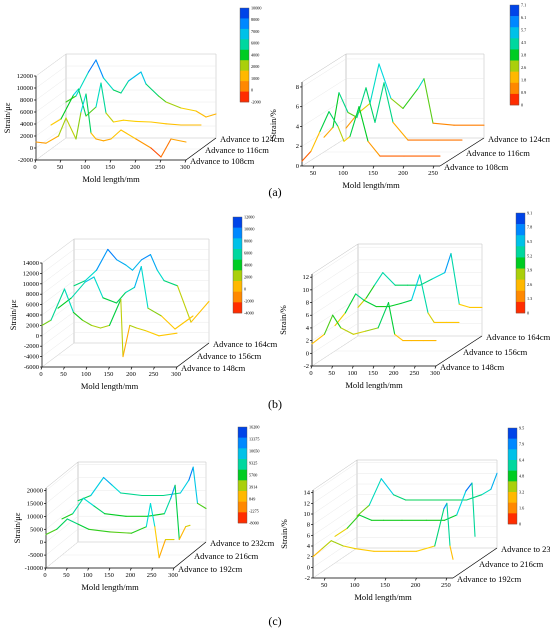  Describe the element at coordinates (249, 216) in the screenshot. I see `colorbar-tick-label: 12000` at that location.